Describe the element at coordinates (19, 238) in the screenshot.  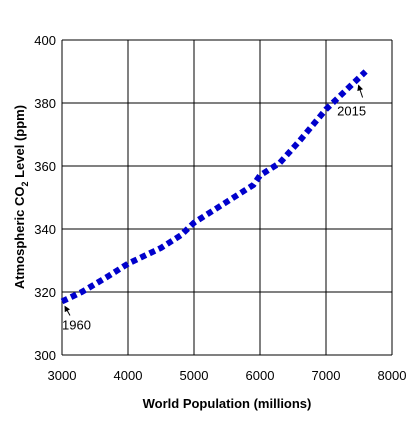
I see `y-title-part: Atmospheric CO` at that location.